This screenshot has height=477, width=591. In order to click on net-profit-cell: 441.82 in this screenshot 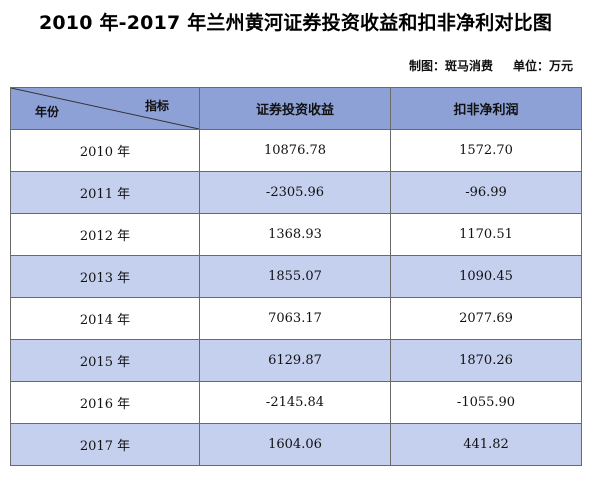, I will do `click(486, 444)`.